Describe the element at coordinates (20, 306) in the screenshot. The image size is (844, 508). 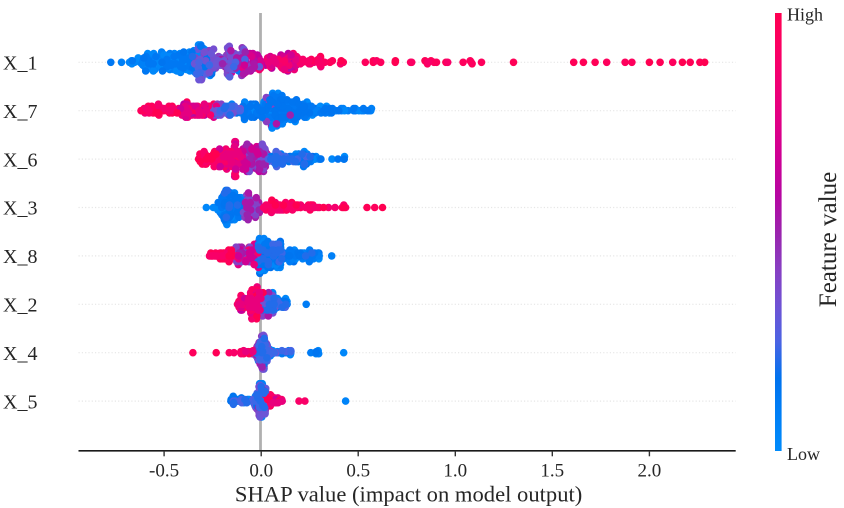
I see `svg-text: X_2` at that location.